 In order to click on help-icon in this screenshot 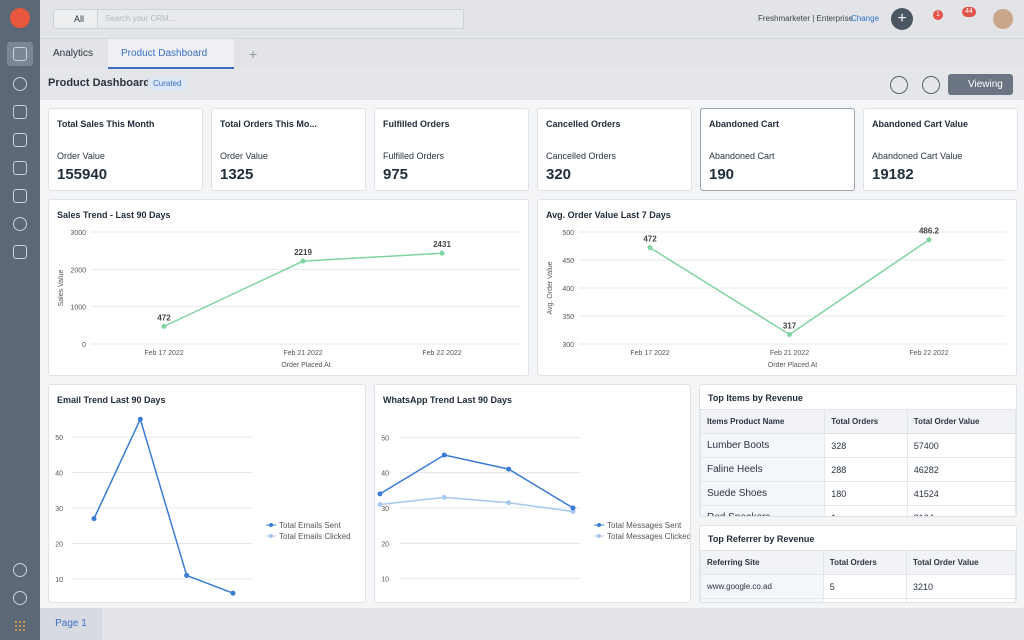, I will do `click(899, 85)`.